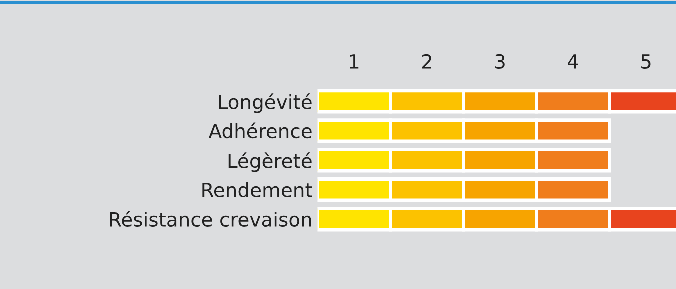 This screenshot has width=676, height=289. I want to click on x-tick-label: 5, so click(646, 62).